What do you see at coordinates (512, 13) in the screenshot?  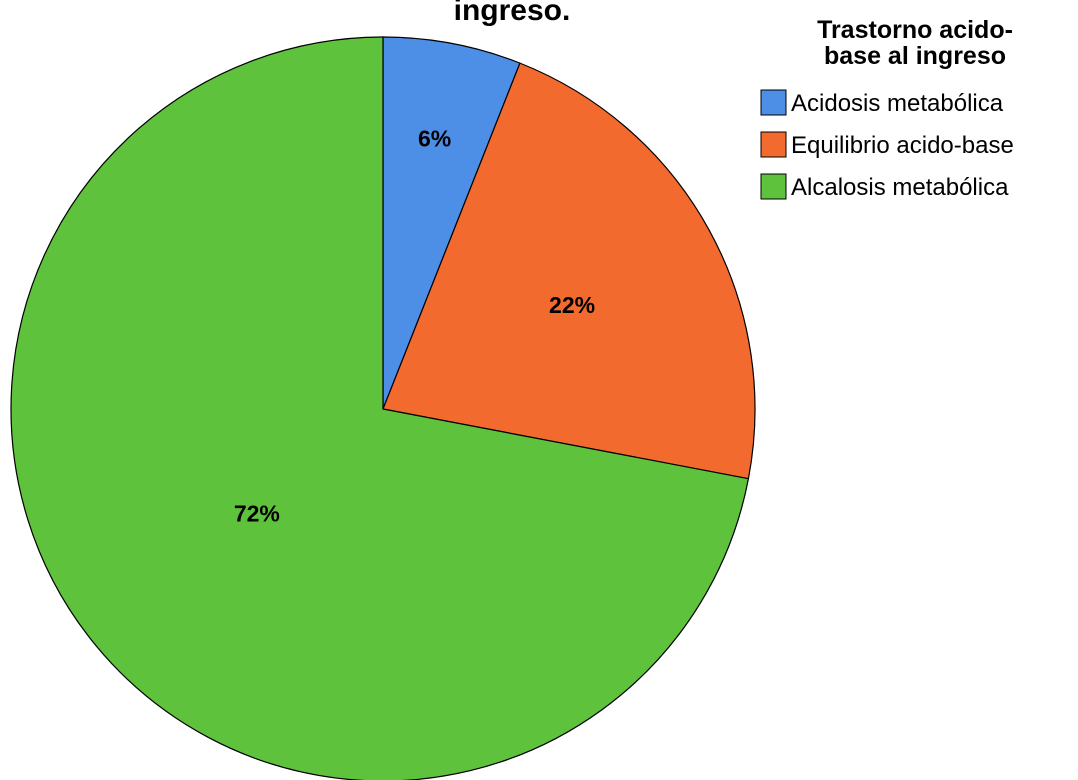 I see `chart-title-fragment: ingreso.` at bounding box center [512, 13].